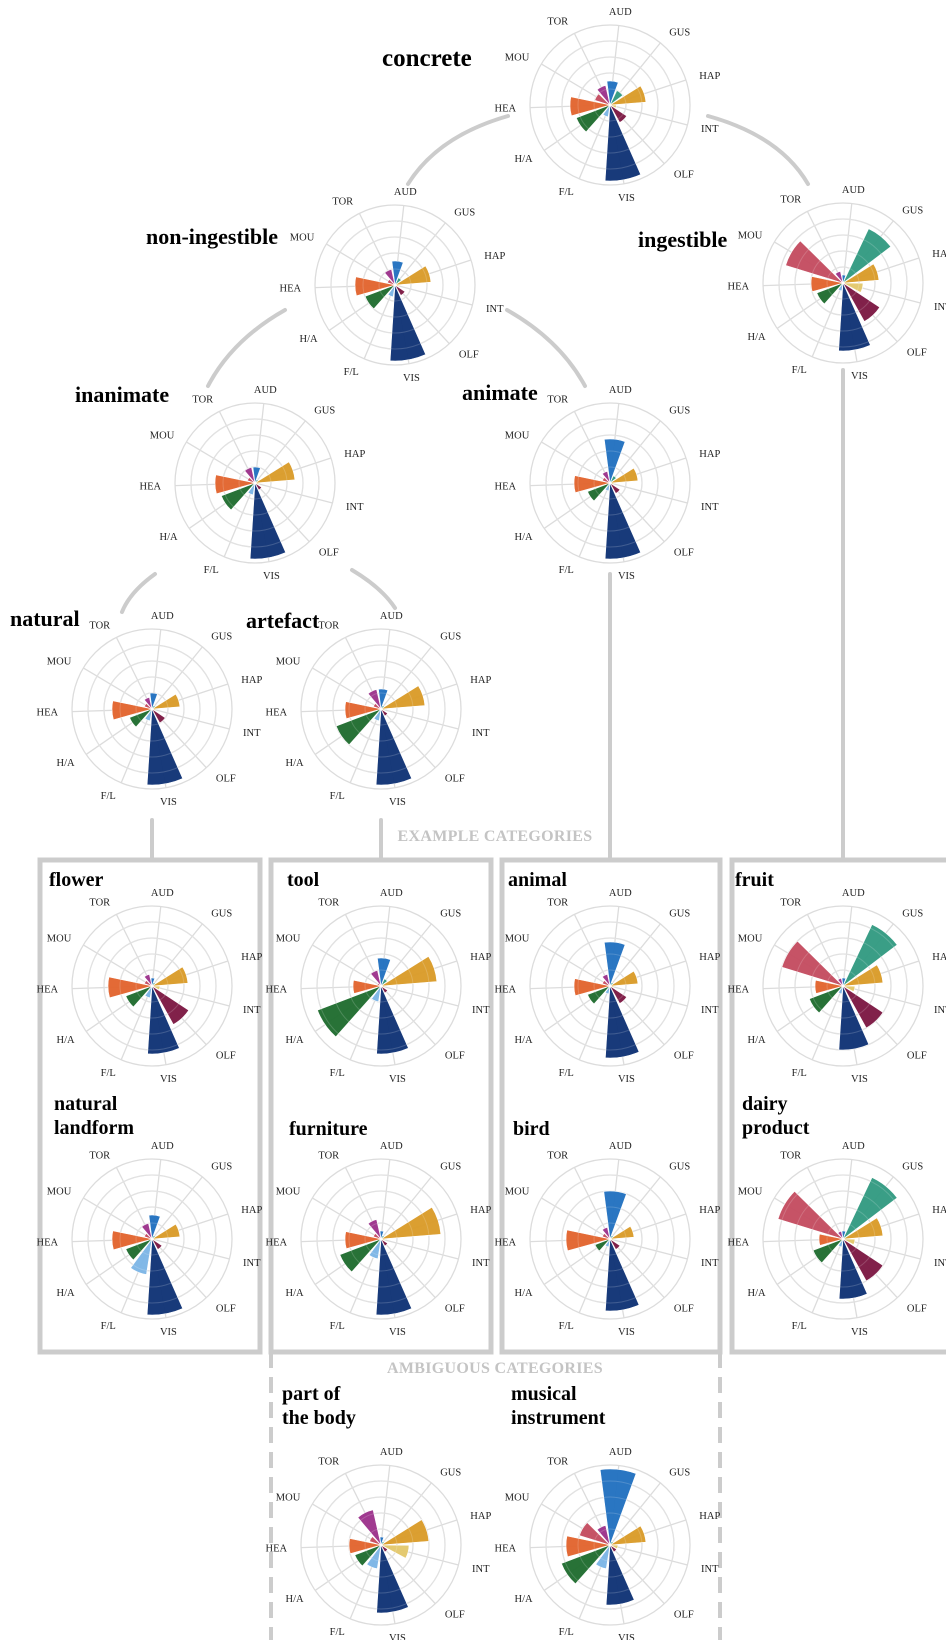 The width and height of the screenshot is (946, 1640). Describe the element at coordinates (544, 1394) in the screenshot. I see `chart-title-line: musical` at that location.